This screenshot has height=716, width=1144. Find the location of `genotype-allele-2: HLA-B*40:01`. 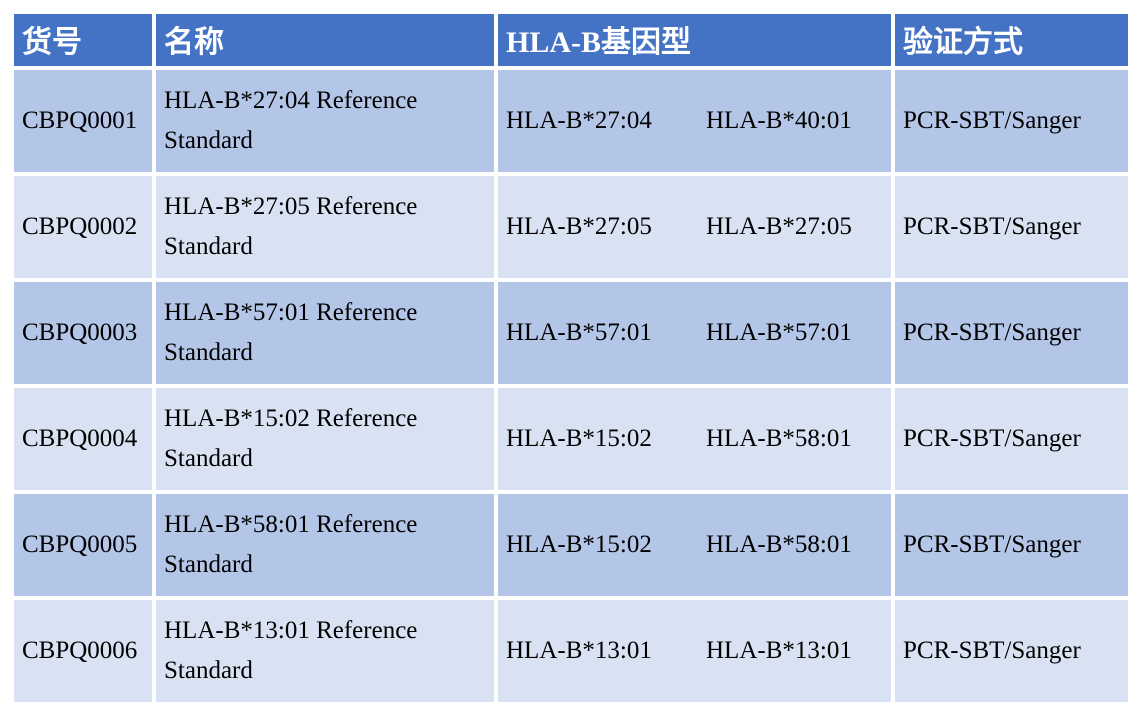

genotype-allele-2: HLA-B*40:01 is located at coordinates (779, 120).